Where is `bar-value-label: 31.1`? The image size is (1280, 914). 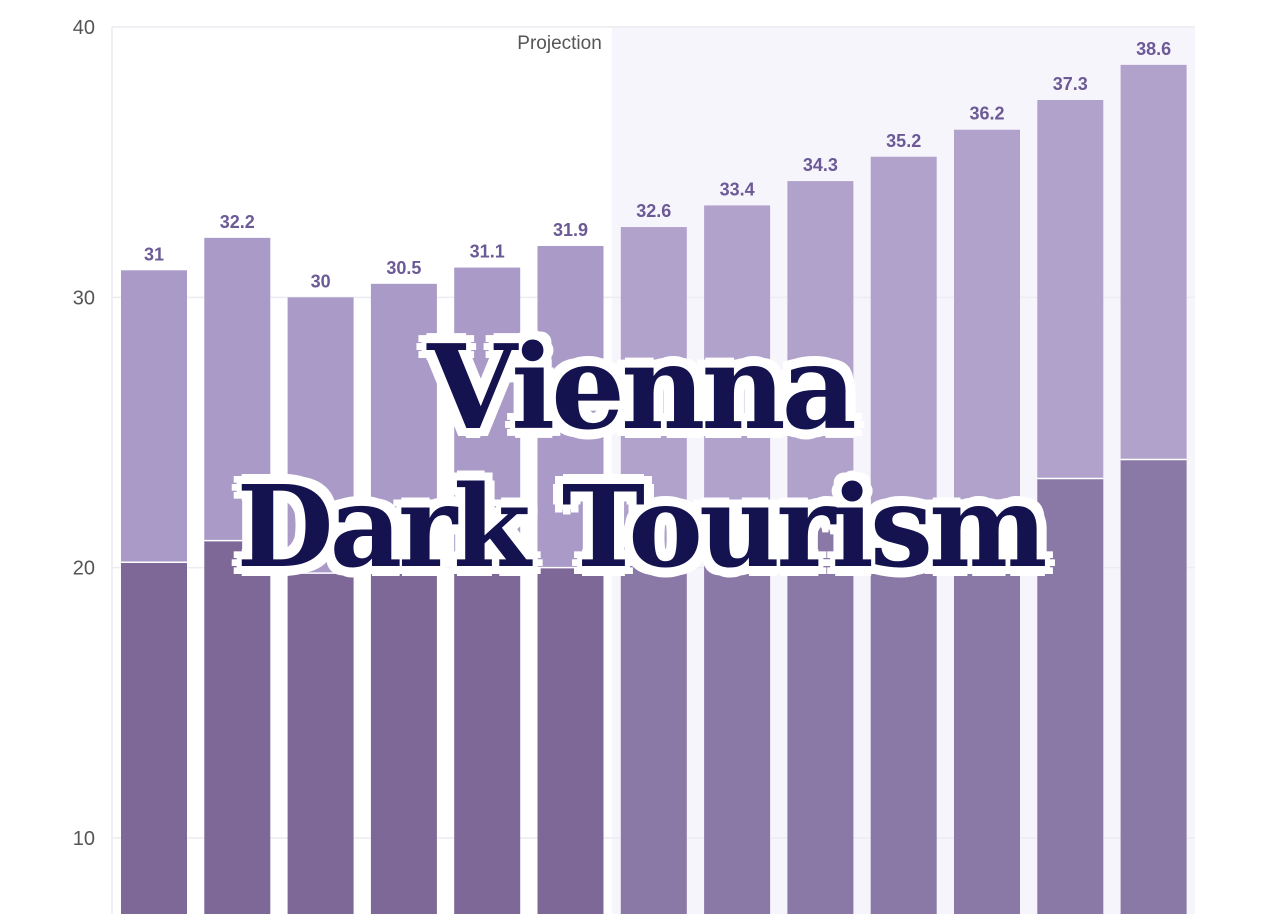
bar-value-label: 31.1 is located at coordinates (487, 252).